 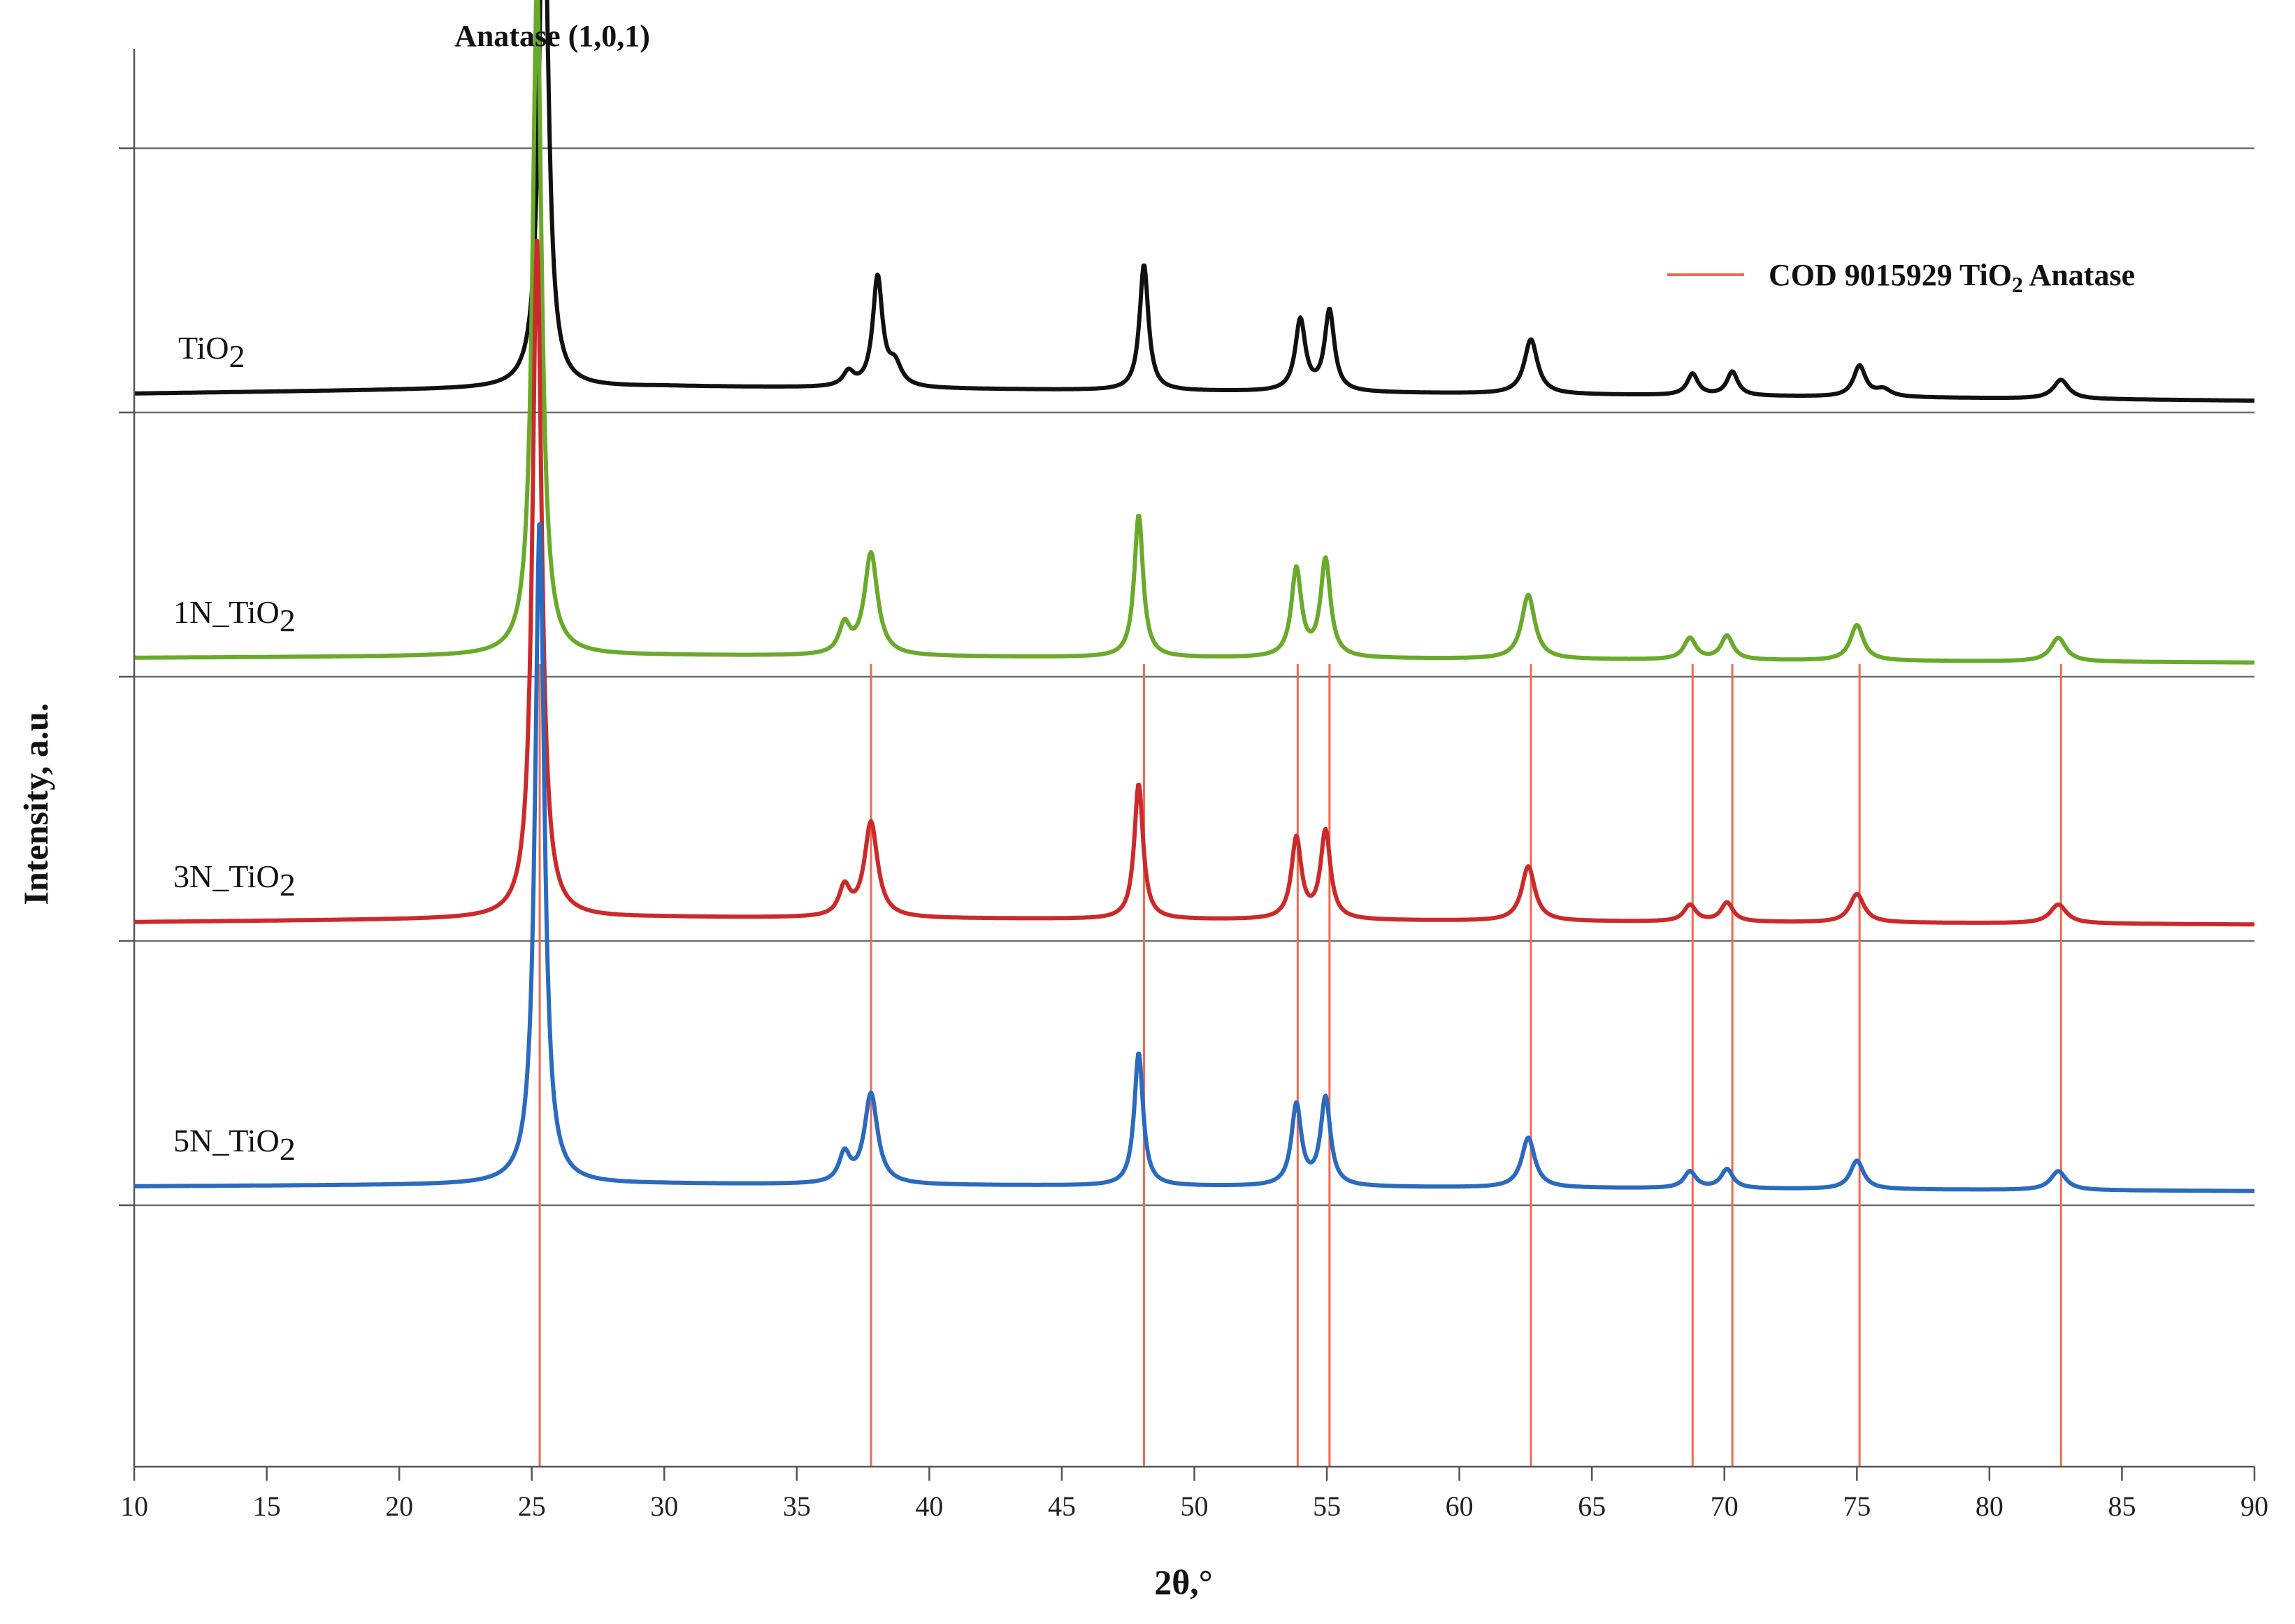 I want to click on x-tick-label: 15, so click(x=267, y=1506).